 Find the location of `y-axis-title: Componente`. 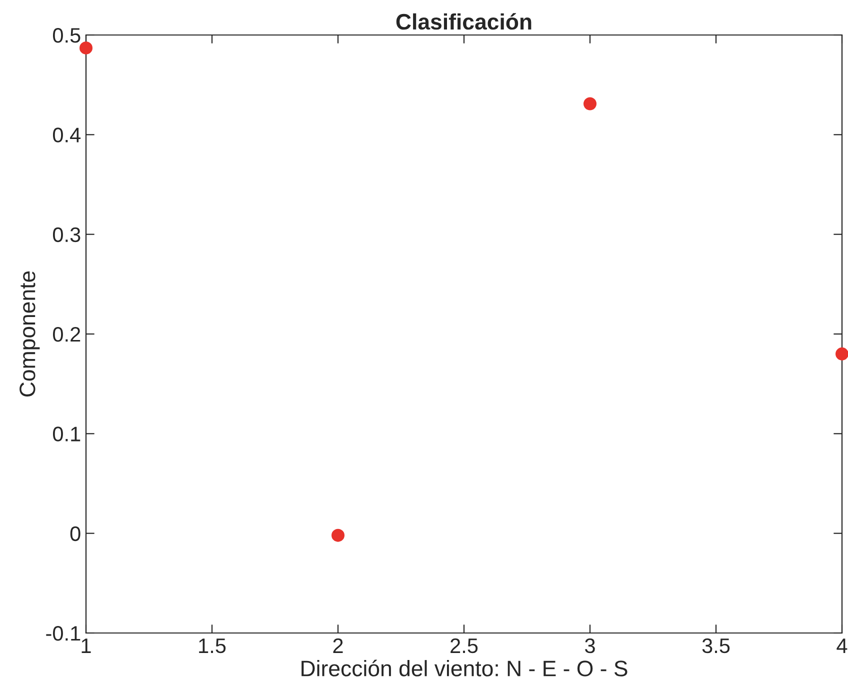

y-axis-title: Componente is located at coordinates (30, 333).